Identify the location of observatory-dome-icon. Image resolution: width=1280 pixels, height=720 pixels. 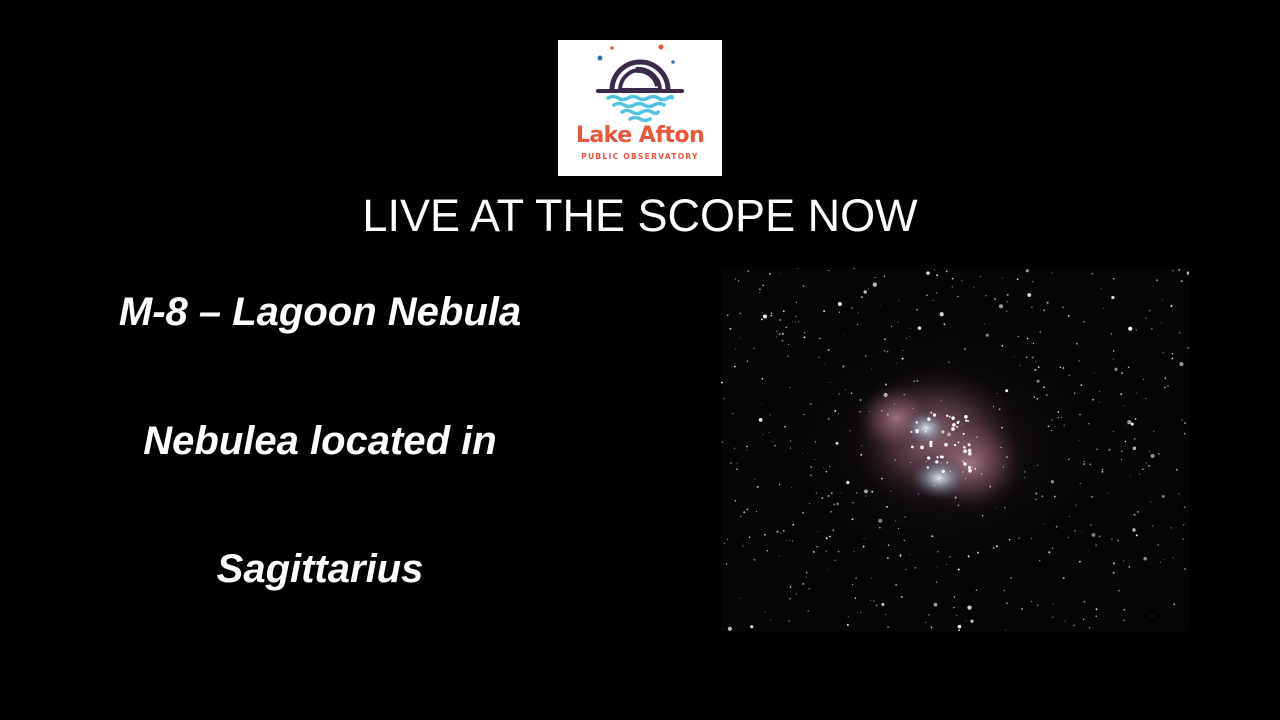
(640, 83).